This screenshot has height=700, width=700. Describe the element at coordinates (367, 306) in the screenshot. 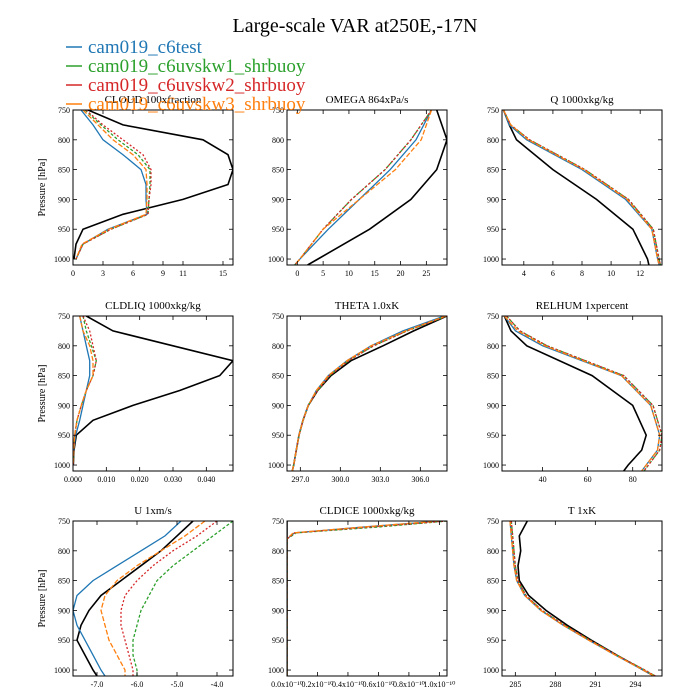

I see `panel-title: THETA 1.0xK` at that location.